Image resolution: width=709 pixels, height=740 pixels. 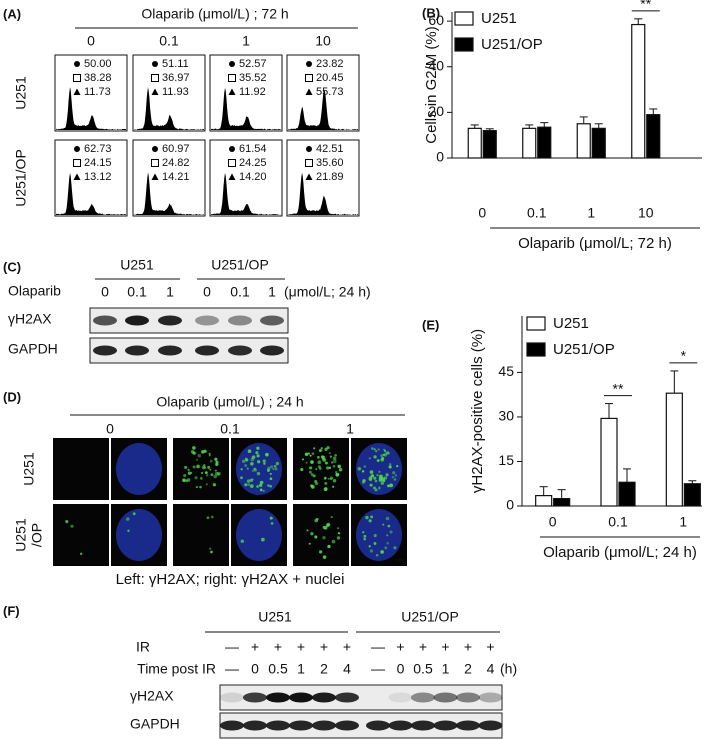 What do you see at coordinates (143, 647) in the screenshot?
I see `row-label: IR` at bounding box center [143, 647].